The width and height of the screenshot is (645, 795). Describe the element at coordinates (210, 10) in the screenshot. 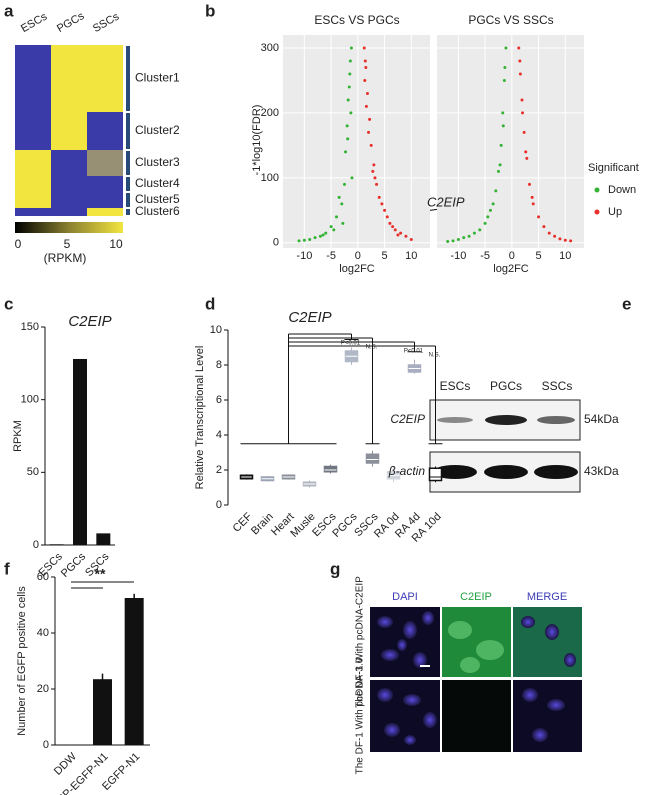

I see `panel-label: b` at that location.